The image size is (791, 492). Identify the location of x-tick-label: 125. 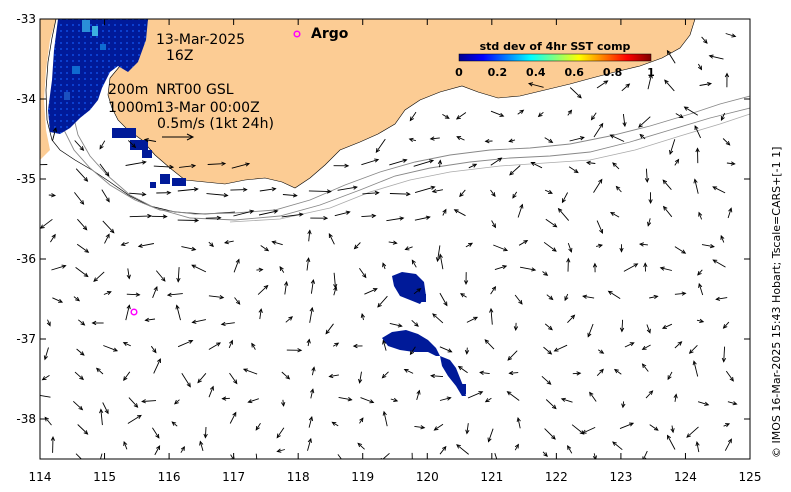
(750, 477).